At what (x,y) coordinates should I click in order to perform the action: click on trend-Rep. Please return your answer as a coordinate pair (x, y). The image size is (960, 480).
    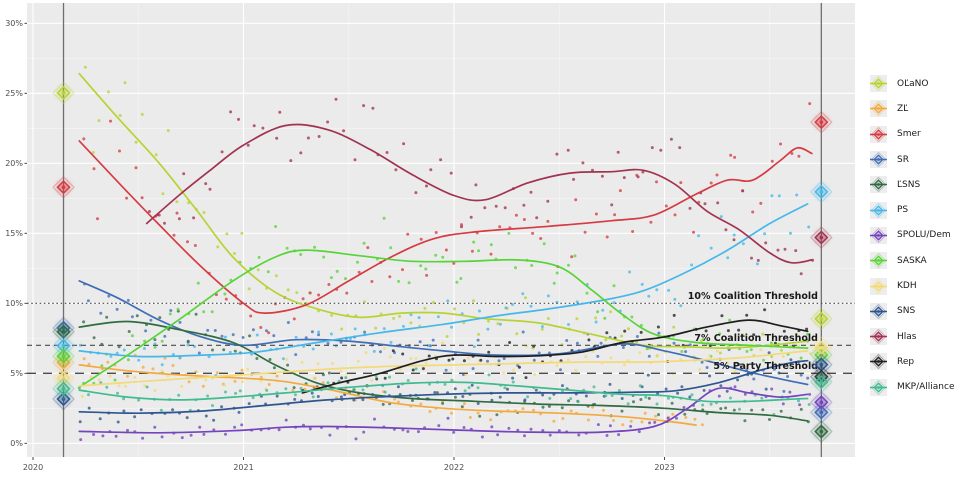
    Looking at the image, I should click on (555, 356).